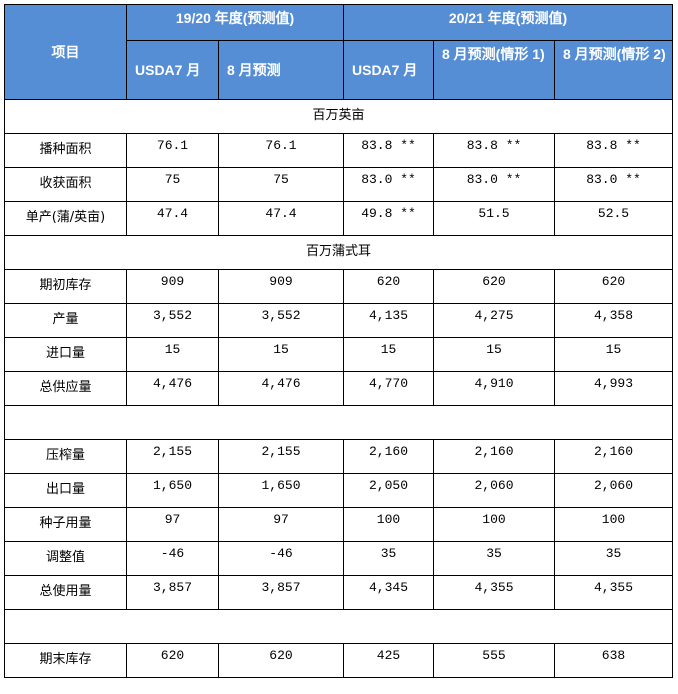 The image size is (678, 694). I want to click on header-year-1920: 19/20 年度(预测值), so click(235, 22).